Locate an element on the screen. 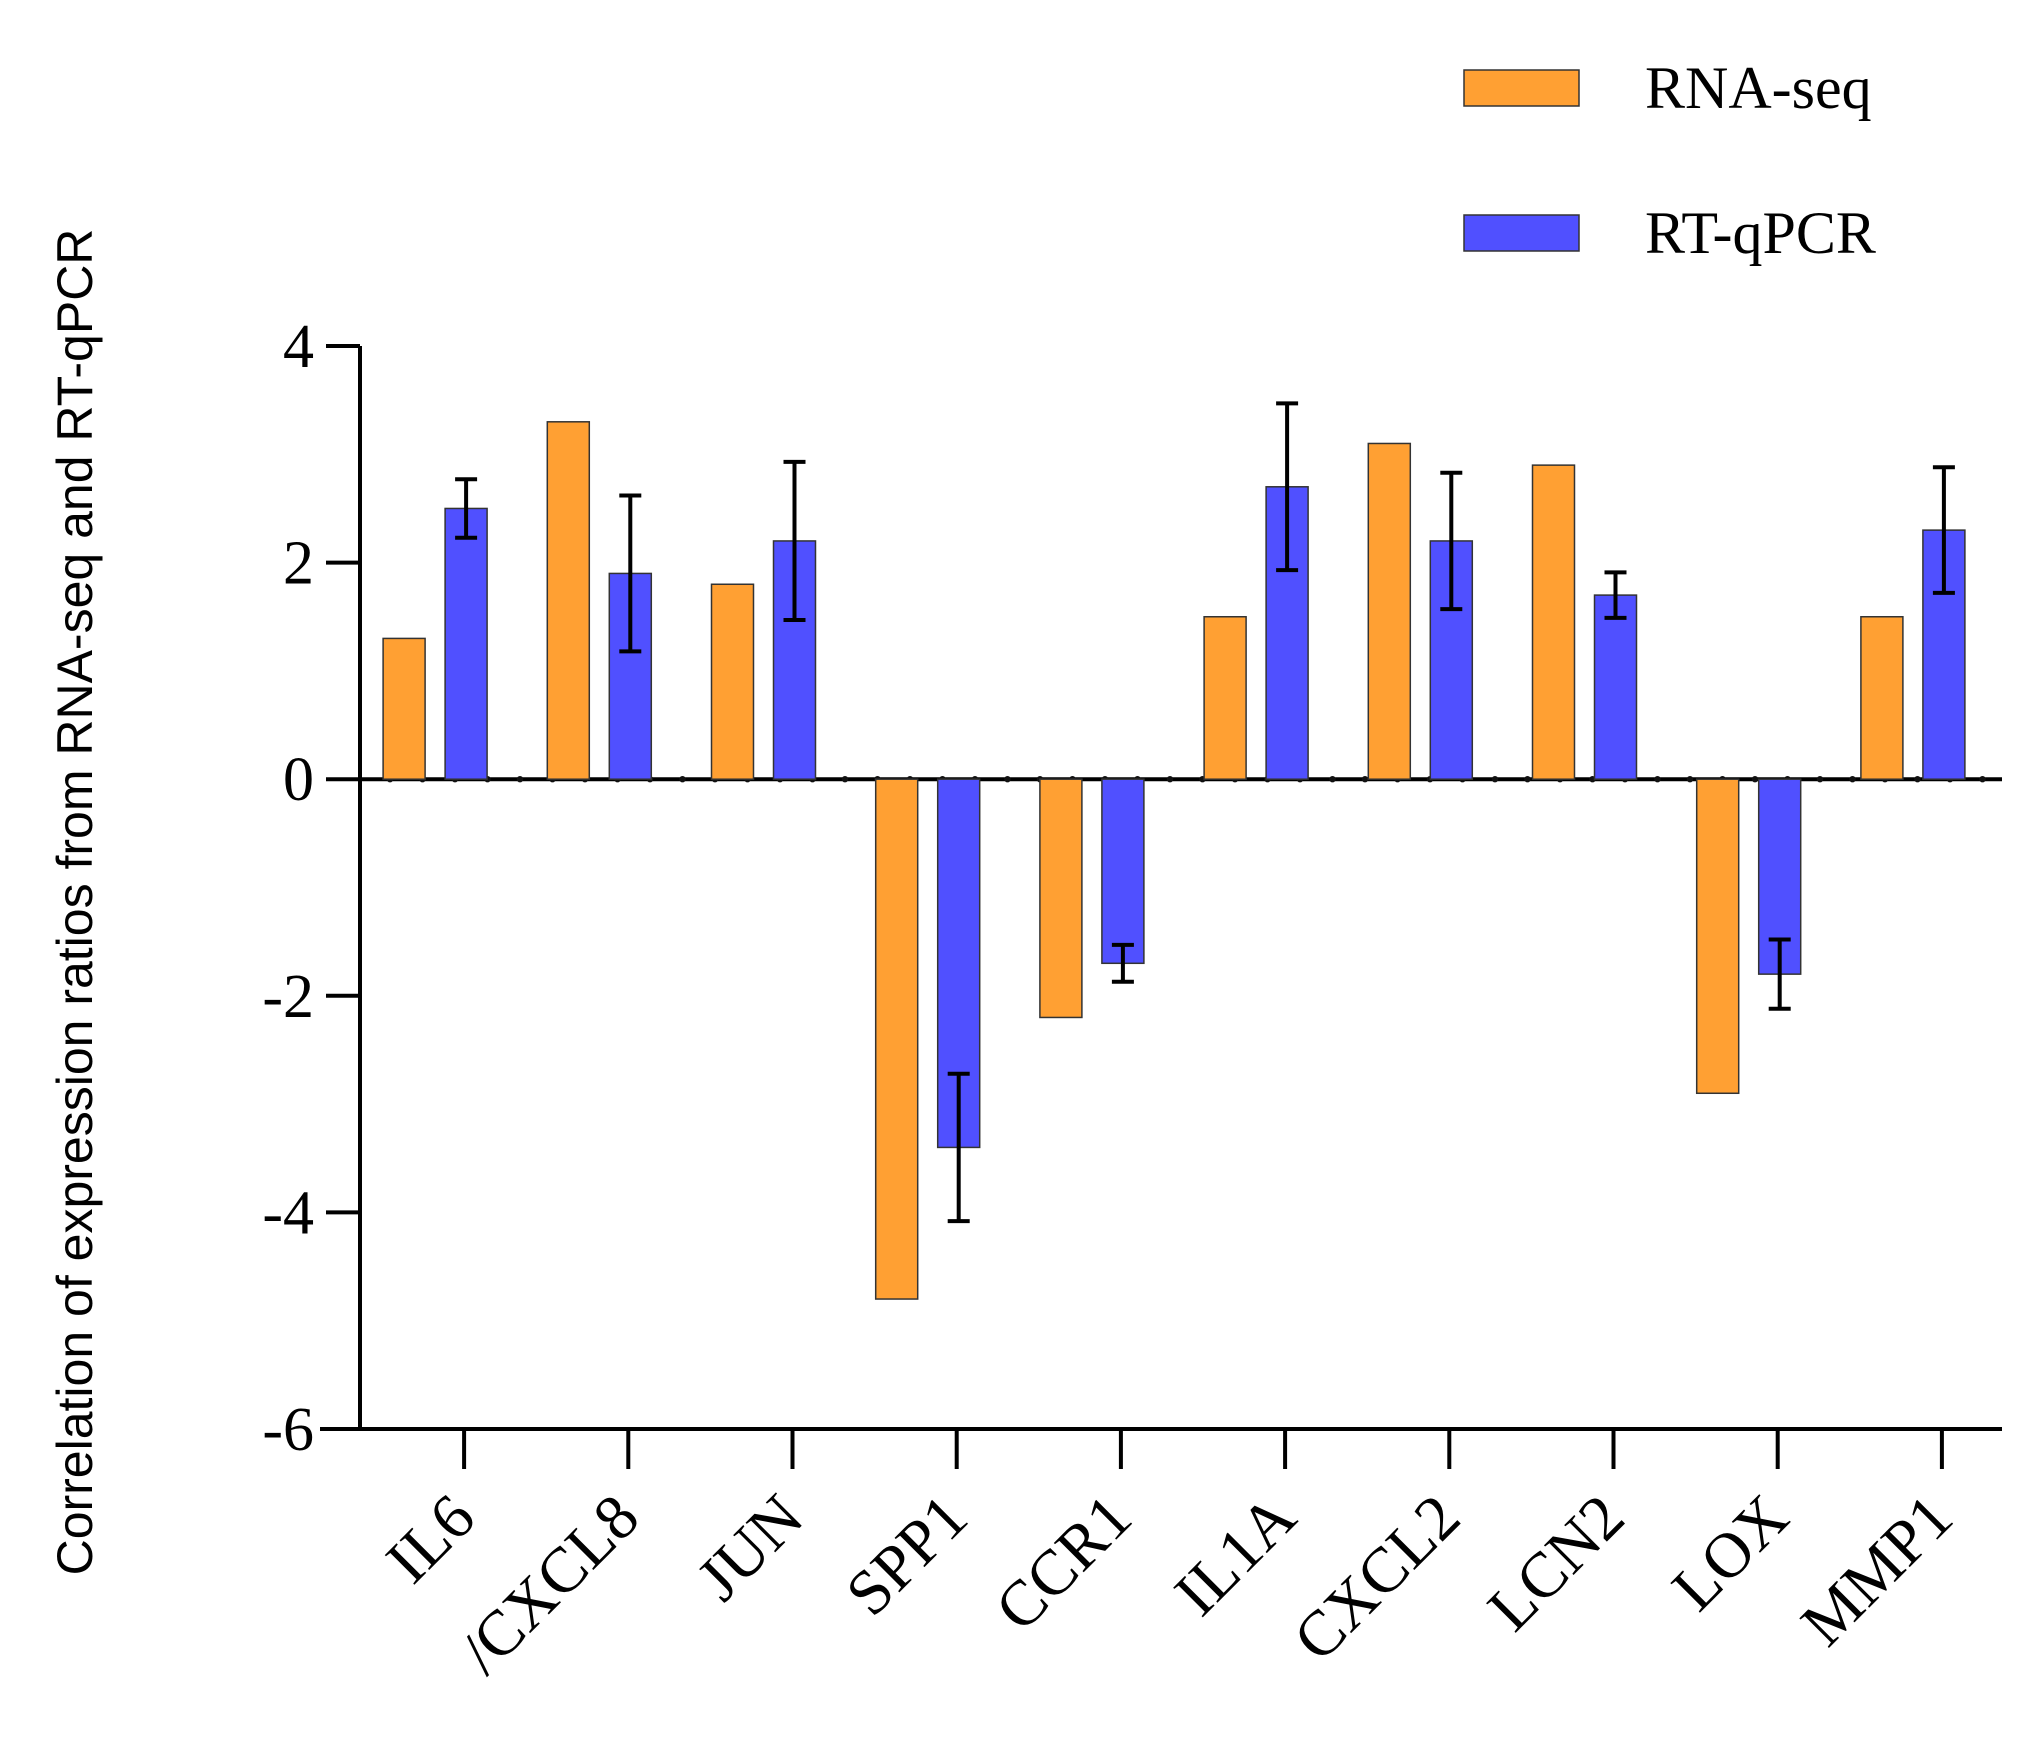 This screenshot has width=2024, height=1762. y-tick-label: -4 is located at coordinates (288, 1213).